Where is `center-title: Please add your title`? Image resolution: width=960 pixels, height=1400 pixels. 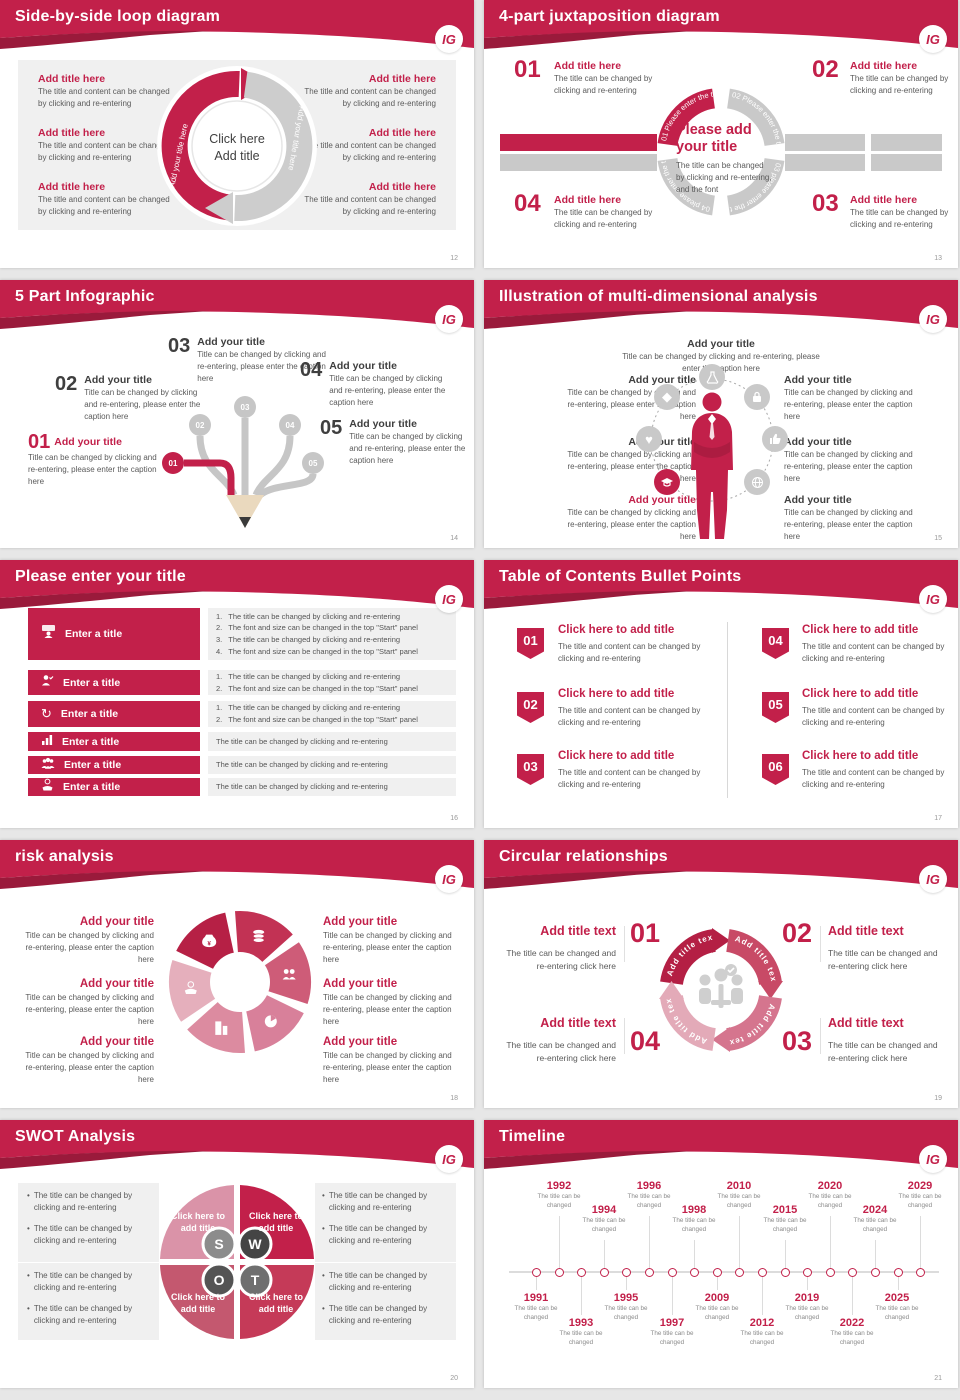
center-title: Please add your title is located at coordinates (714, 138).